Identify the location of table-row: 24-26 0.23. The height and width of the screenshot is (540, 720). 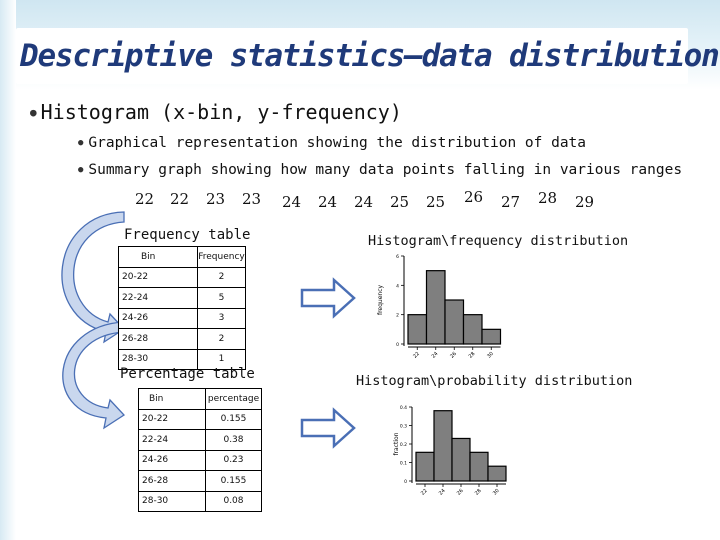
(200, 460).